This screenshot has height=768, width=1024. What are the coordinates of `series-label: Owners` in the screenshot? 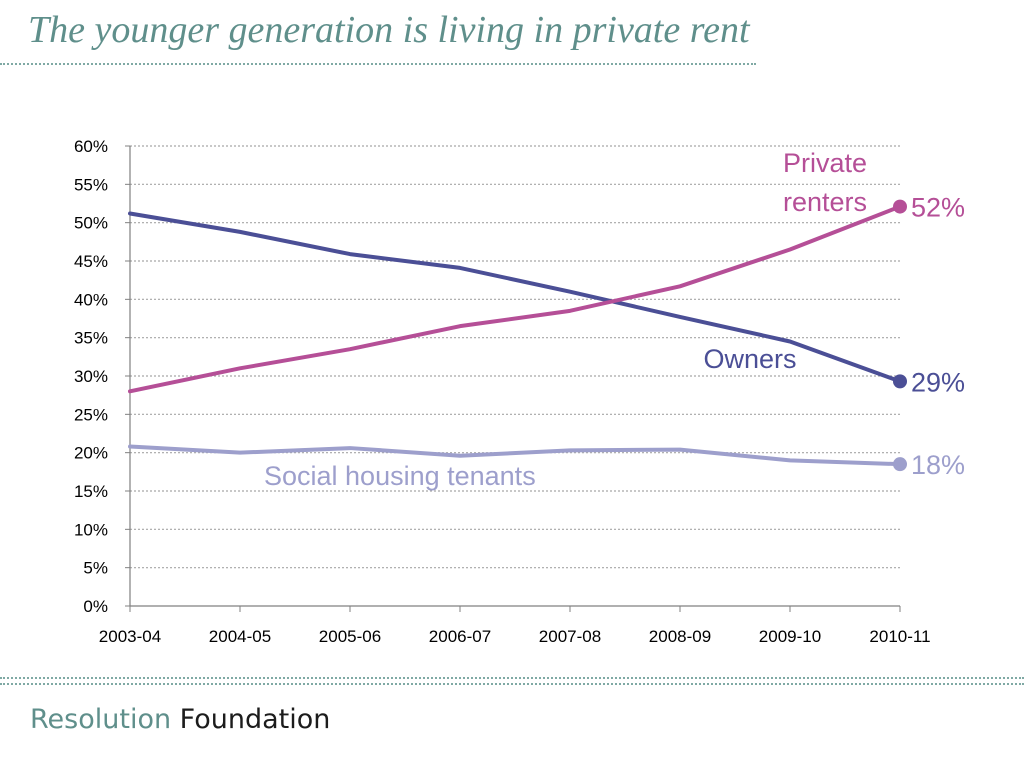 It's located at (749, 359).